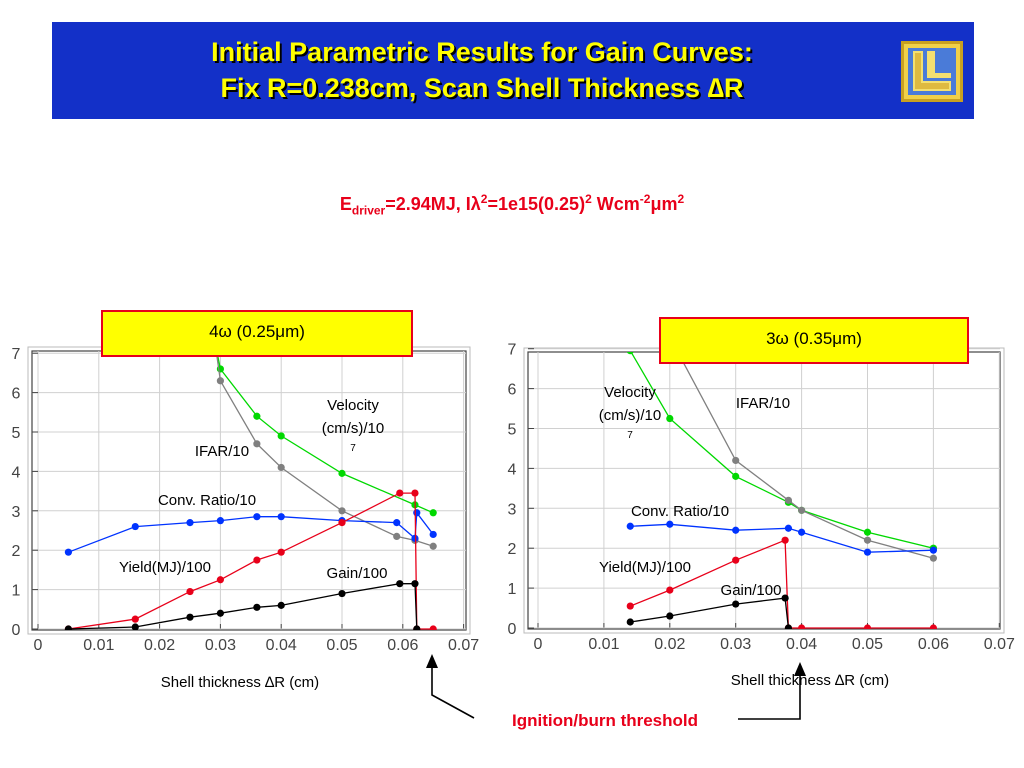  I want to click on y-tick-label: 2, so click(16, 551).